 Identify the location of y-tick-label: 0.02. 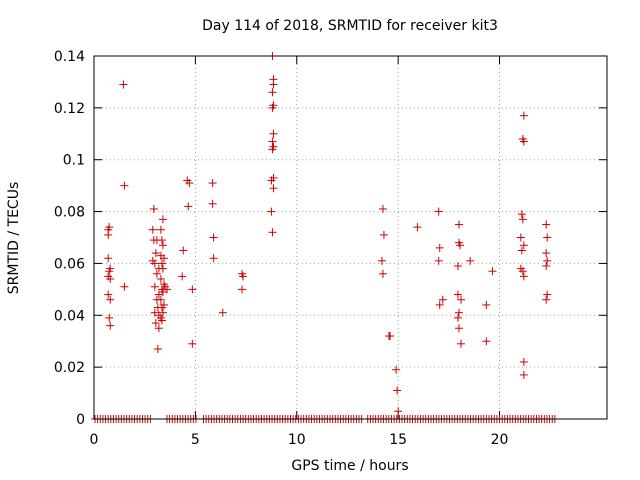
(69, 368).